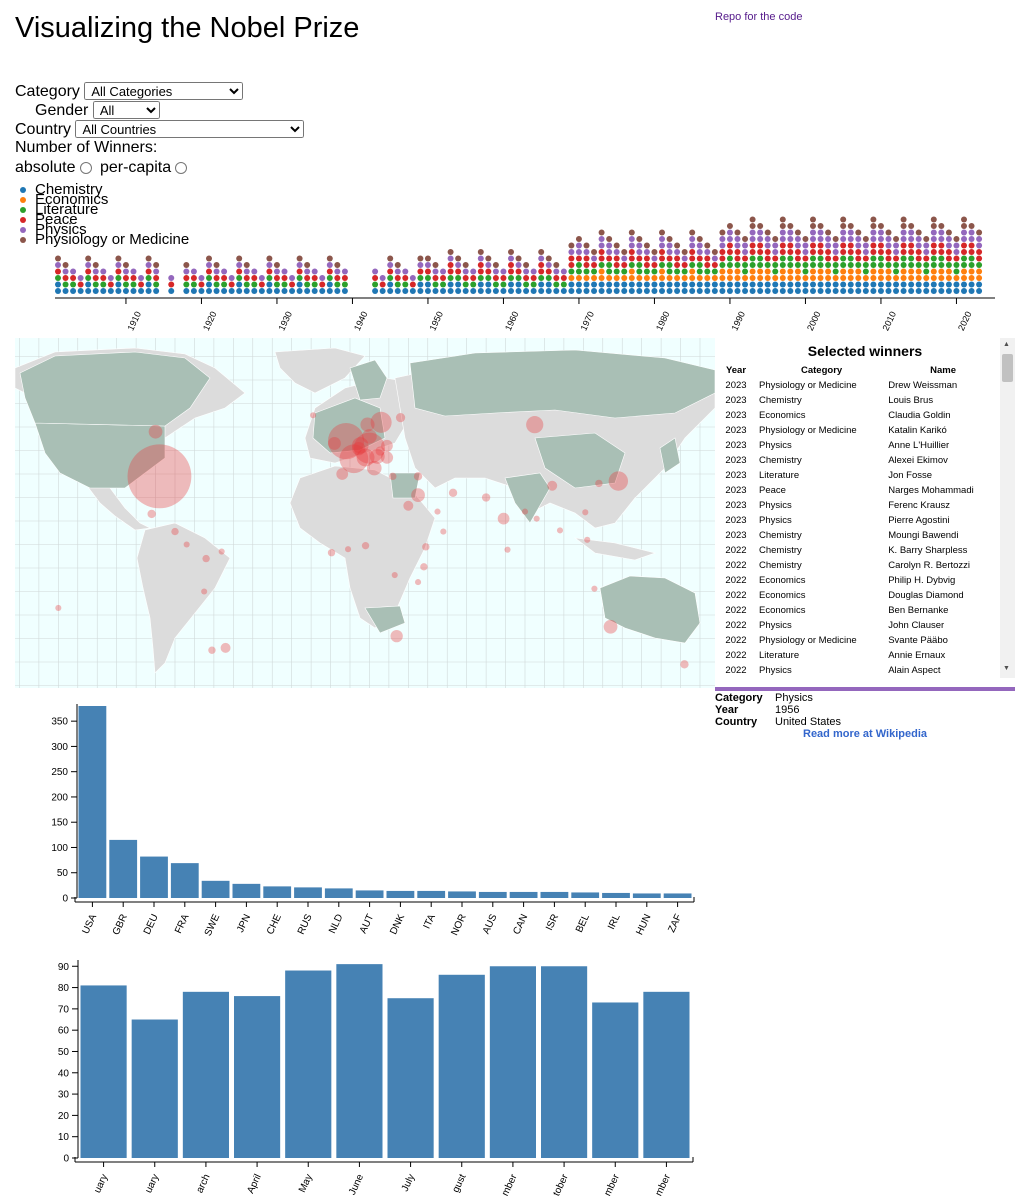 The image size is (1028, 1196). What do you see at coordinates (374, 468) in the screenshot?
I see `country-bubble-ita` at bounding box center [374, 468].